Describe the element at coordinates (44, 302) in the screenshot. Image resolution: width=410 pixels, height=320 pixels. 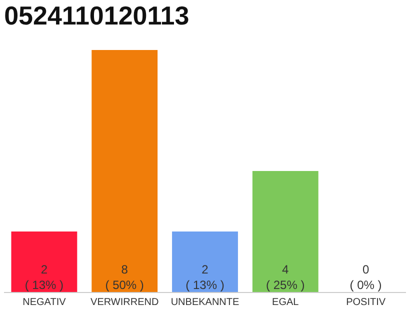
I see `x-tick-label: NEGATIV` at that location.